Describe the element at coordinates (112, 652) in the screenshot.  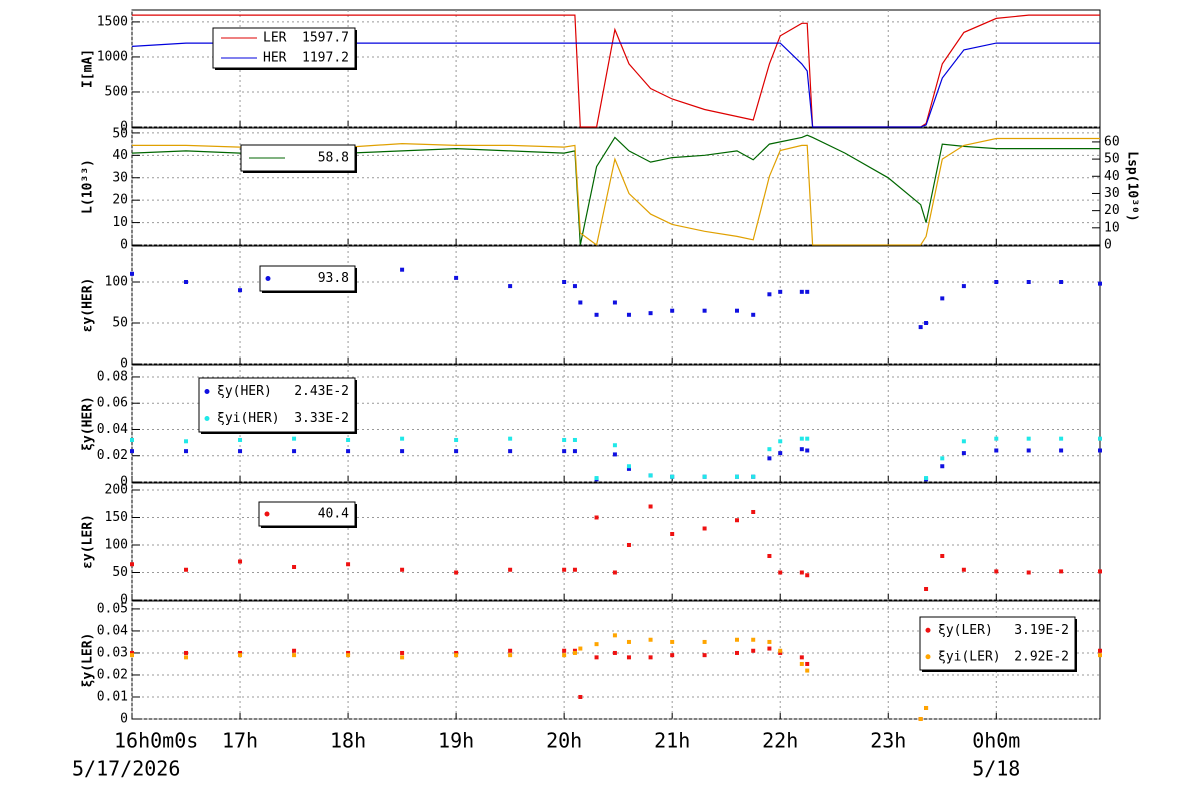
I see `y-tick-label: 0.03` at that location.